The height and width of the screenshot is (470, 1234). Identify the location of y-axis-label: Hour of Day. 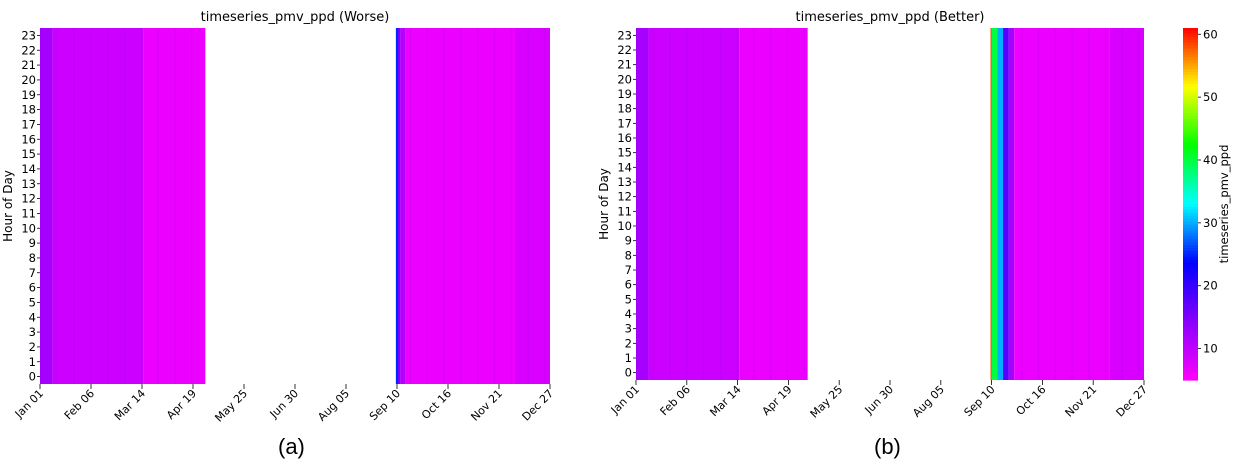
(8, 206).